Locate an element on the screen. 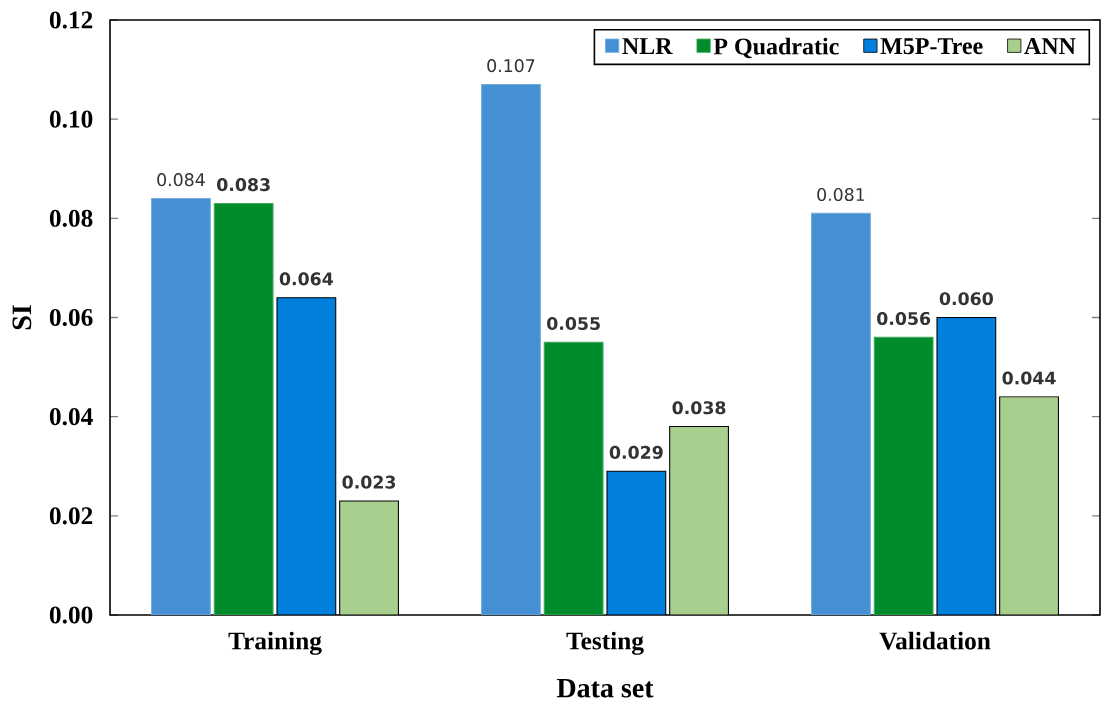  y-axis-title: SI is located at coordinates (22, 317).